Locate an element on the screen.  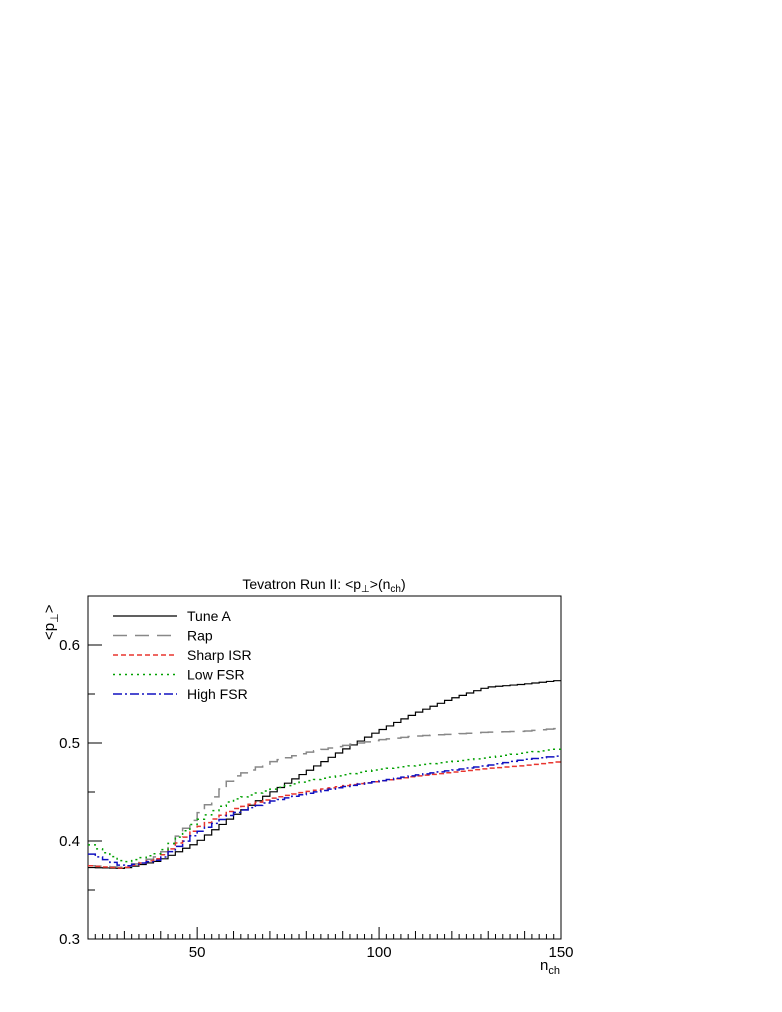
series-line-tune-a is located at coordinates (324, 774).